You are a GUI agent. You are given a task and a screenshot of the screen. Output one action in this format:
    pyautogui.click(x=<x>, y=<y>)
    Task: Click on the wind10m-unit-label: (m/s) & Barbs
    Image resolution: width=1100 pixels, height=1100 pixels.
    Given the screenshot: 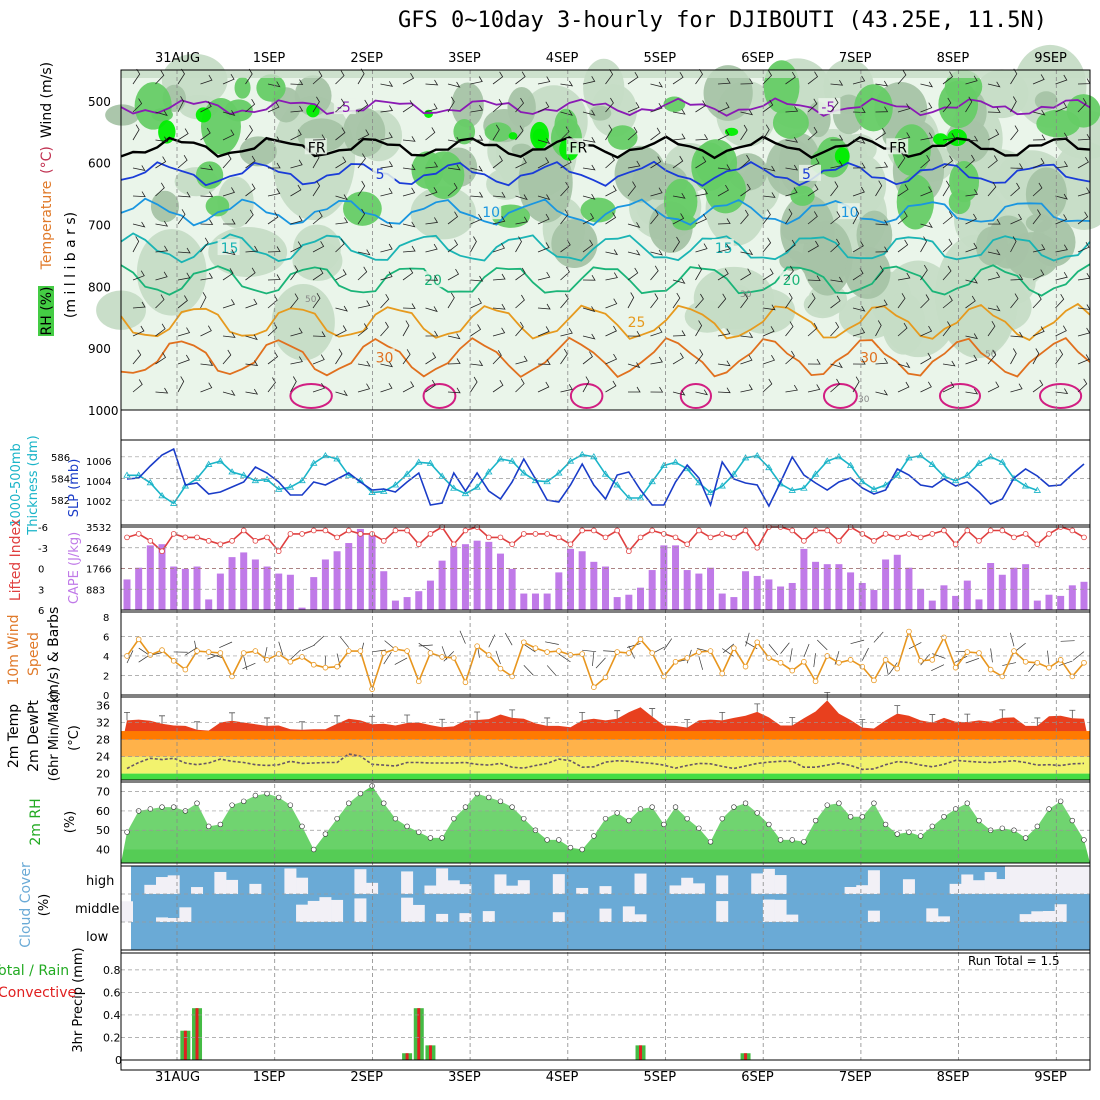 What is the action you would take?
    pyautogui.click(x=54, y=655)
    